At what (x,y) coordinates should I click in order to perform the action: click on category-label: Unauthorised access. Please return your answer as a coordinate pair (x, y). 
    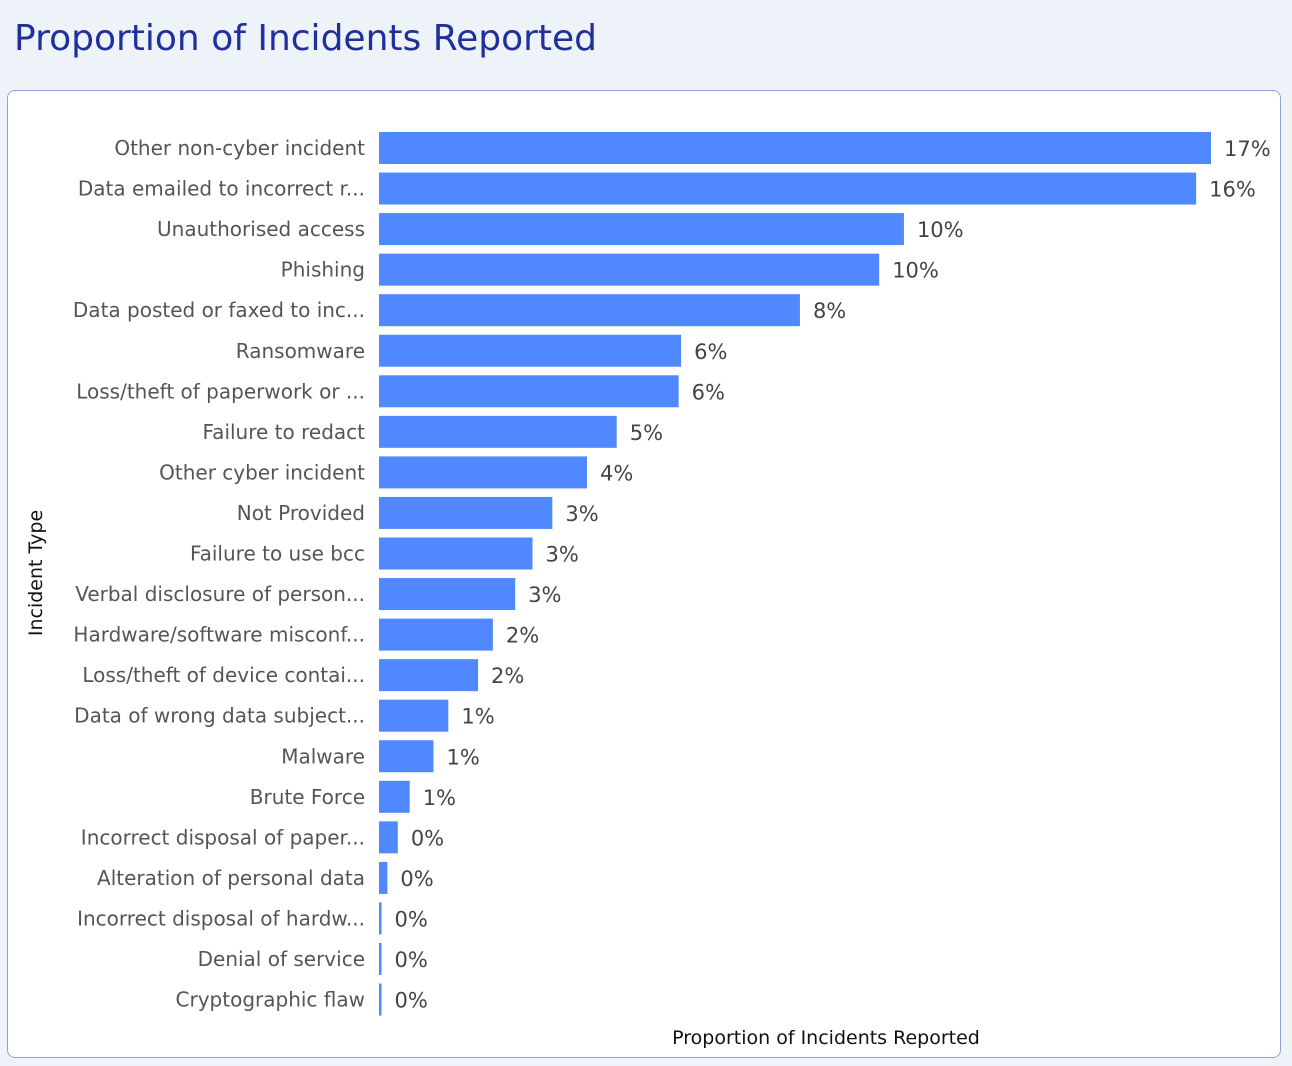
    Looking at the image, I should click on (261, 229).